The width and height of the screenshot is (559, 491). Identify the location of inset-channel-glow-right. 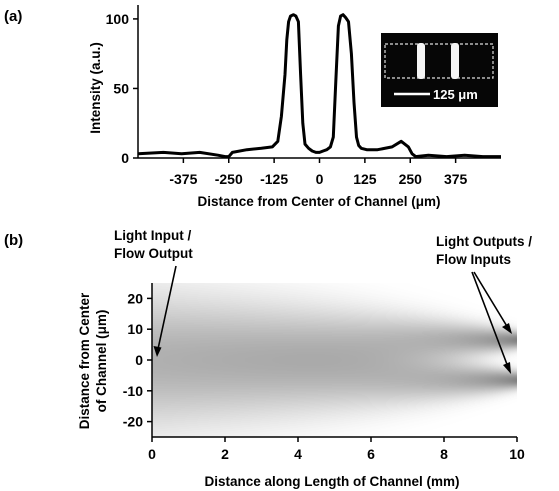
(455, 61).